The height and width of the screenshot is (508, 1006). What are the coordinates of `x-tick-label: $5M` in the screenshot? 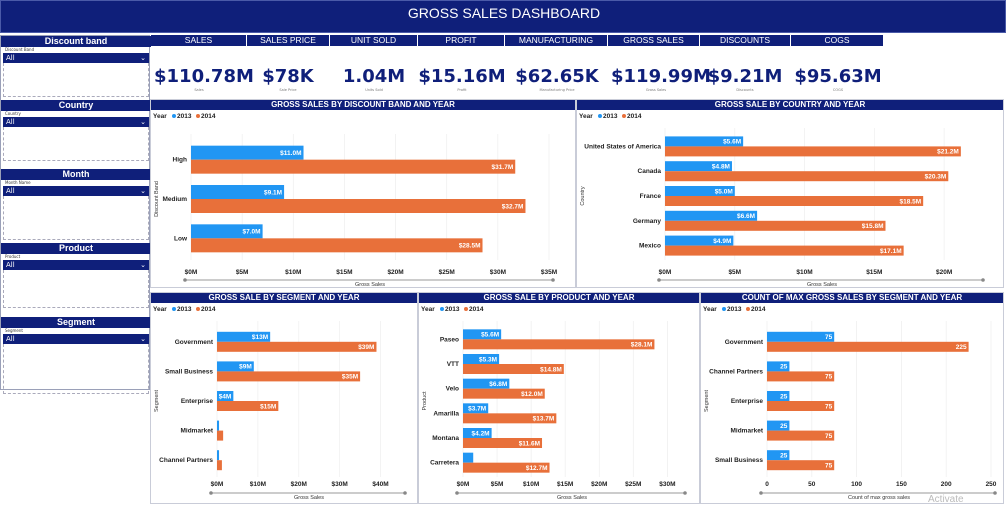 It's located at (497, 484).